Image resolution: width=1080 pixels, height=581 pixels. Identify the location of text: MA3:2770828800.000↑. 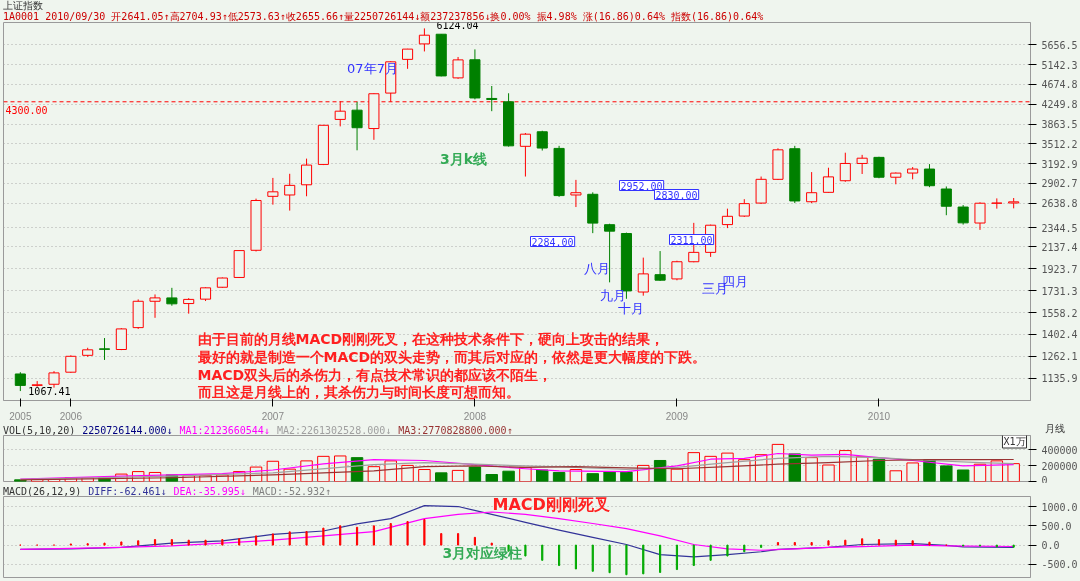
(455, 430).